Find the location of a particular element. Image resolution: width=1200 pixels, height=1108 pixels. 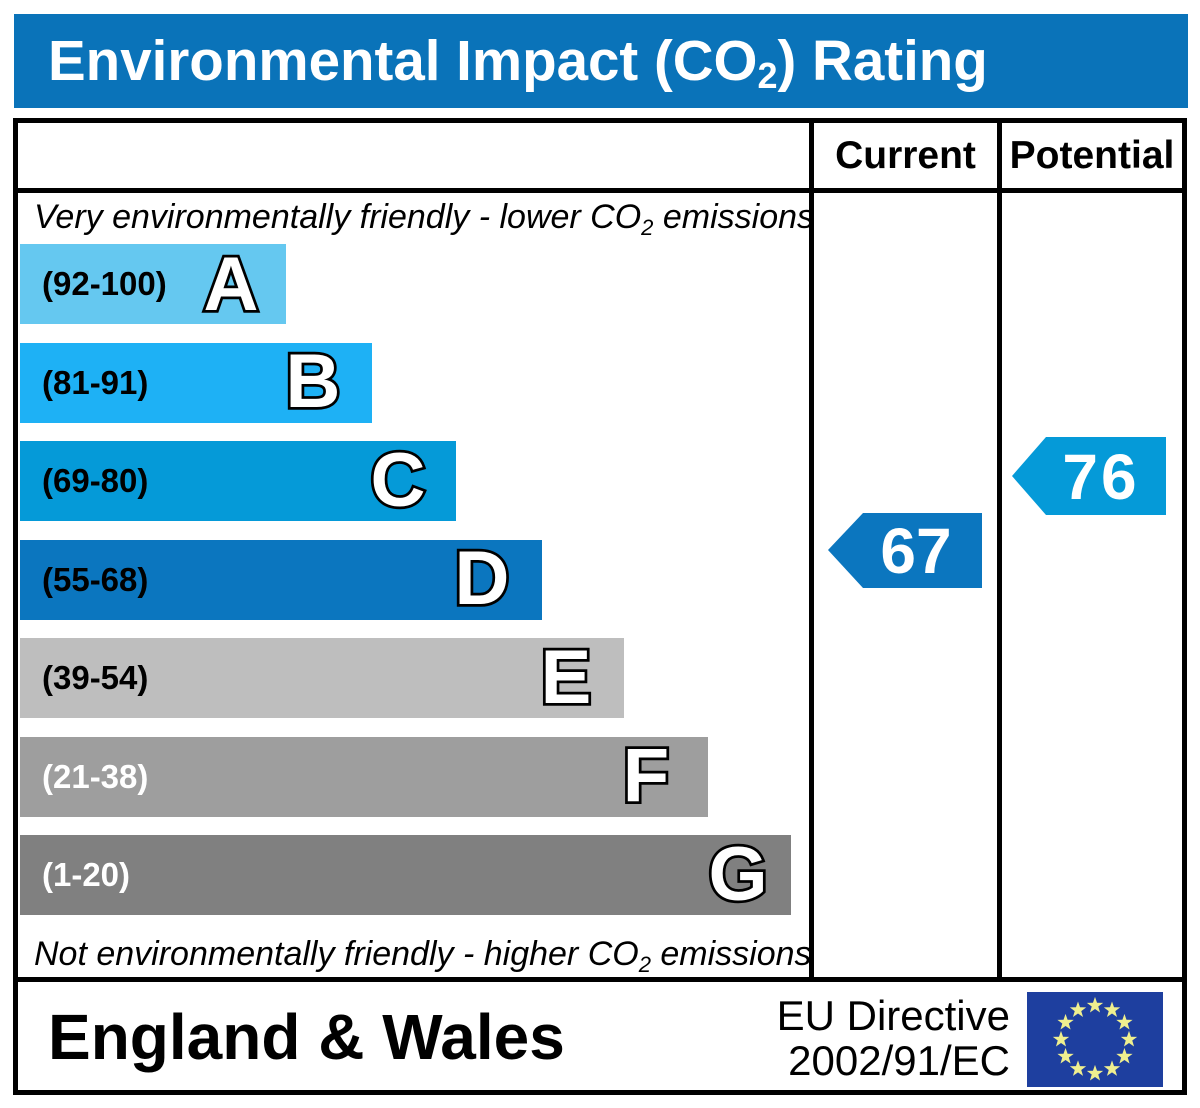

svg-text: D is located at coordinates (482, 578).